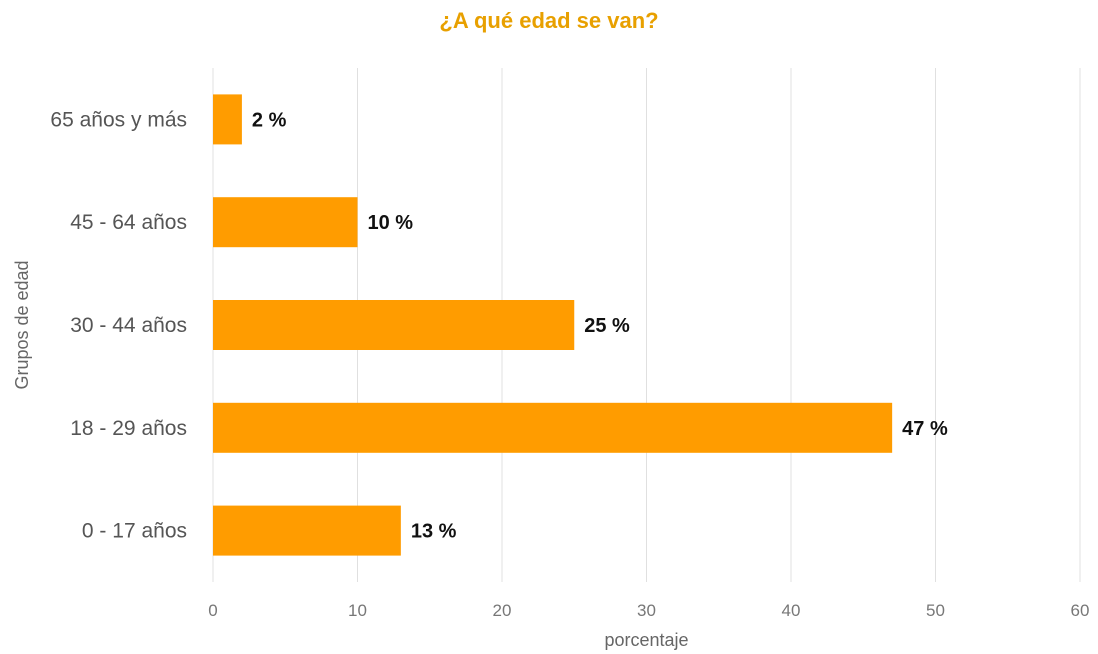  Describe the element at coordinates (212, 610) in the screenshot. I see `x-tick-label: 0` at that location.